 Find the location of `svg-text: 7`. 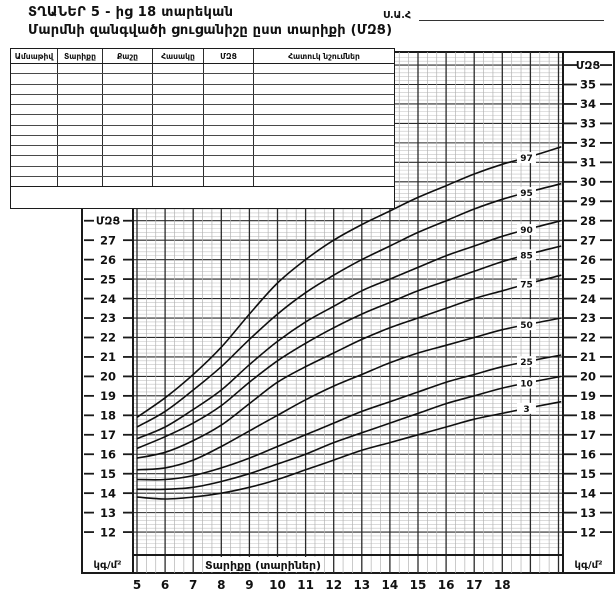

svg-text: 7 is located at coordinates (193, 585).